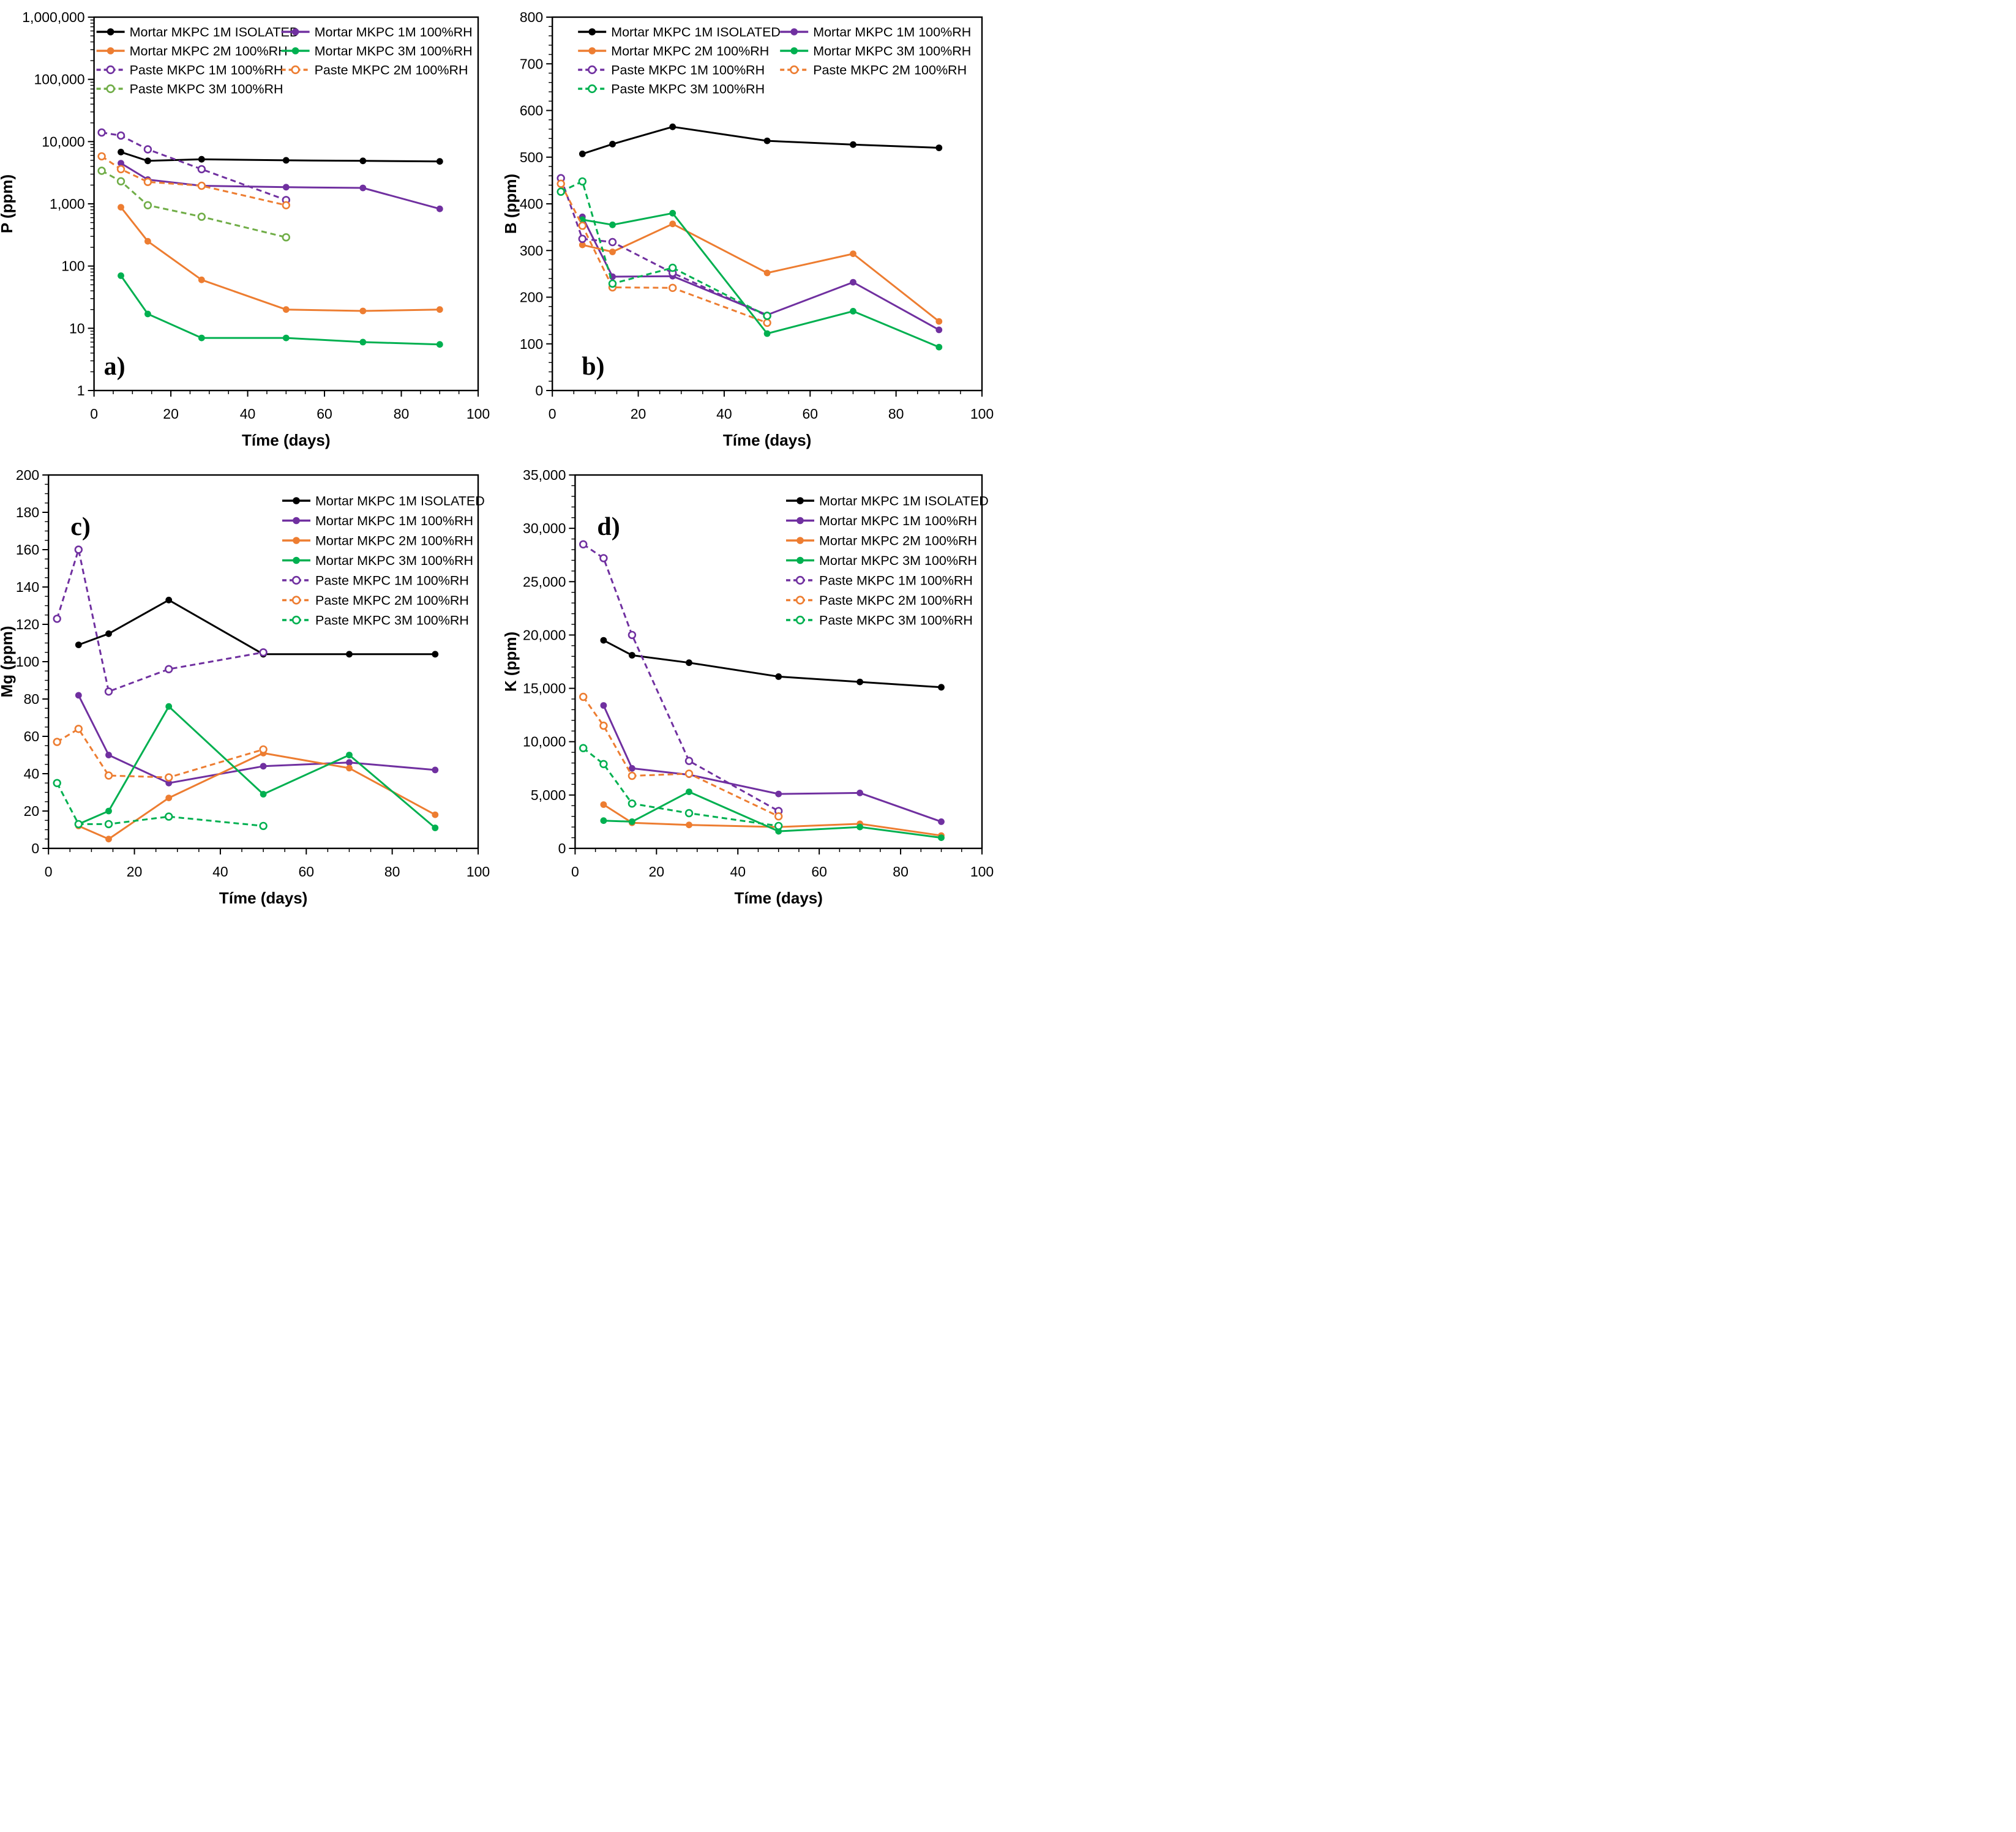 Image resolution: width=2016 pixels, height=1832 pixels. Describe the element at coordinates (544, 635) in the screenshot. I see `y-tick-label: 20,000` at that location.